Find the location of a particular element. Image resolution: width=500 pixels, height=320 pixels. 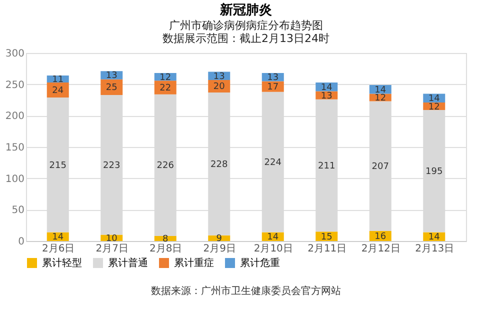

data-label: 215 is located at coordinates (57, 165).